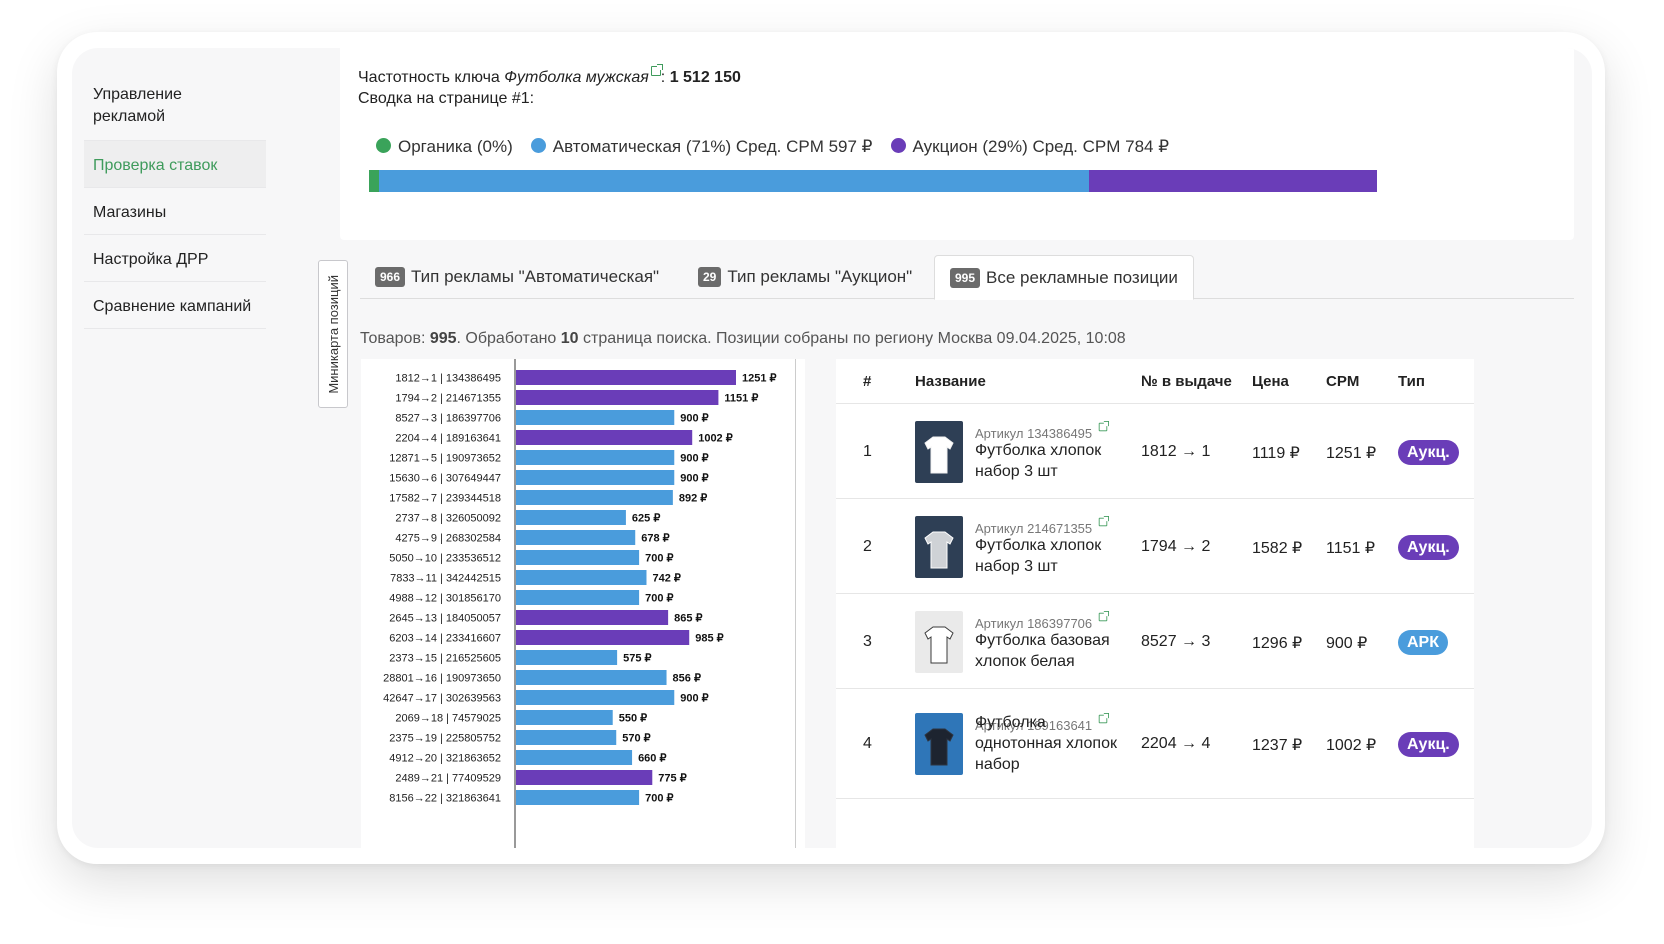 The height and width of the screenshot is (944, 1664). I want to click on search-position: 1794 → 2, so click(1176, 546).